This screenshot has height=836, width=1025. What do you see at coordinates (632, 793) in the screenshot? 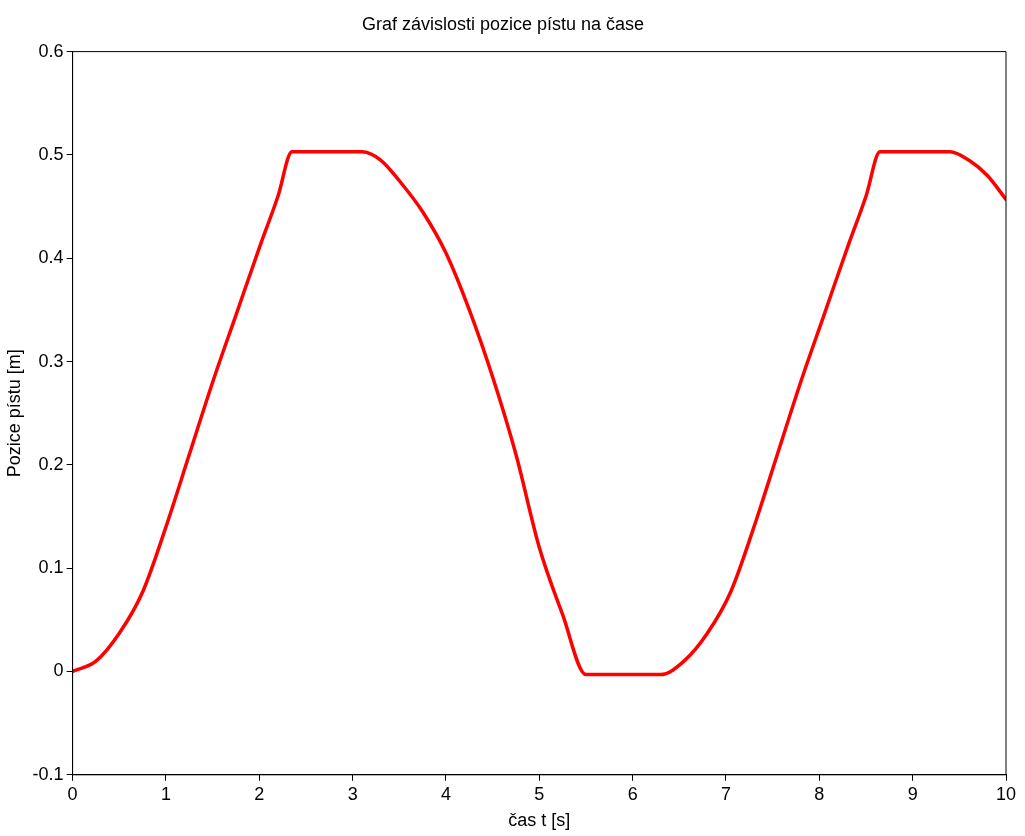
I see `x-tick-label: 6` at bounding box center [632, 793].